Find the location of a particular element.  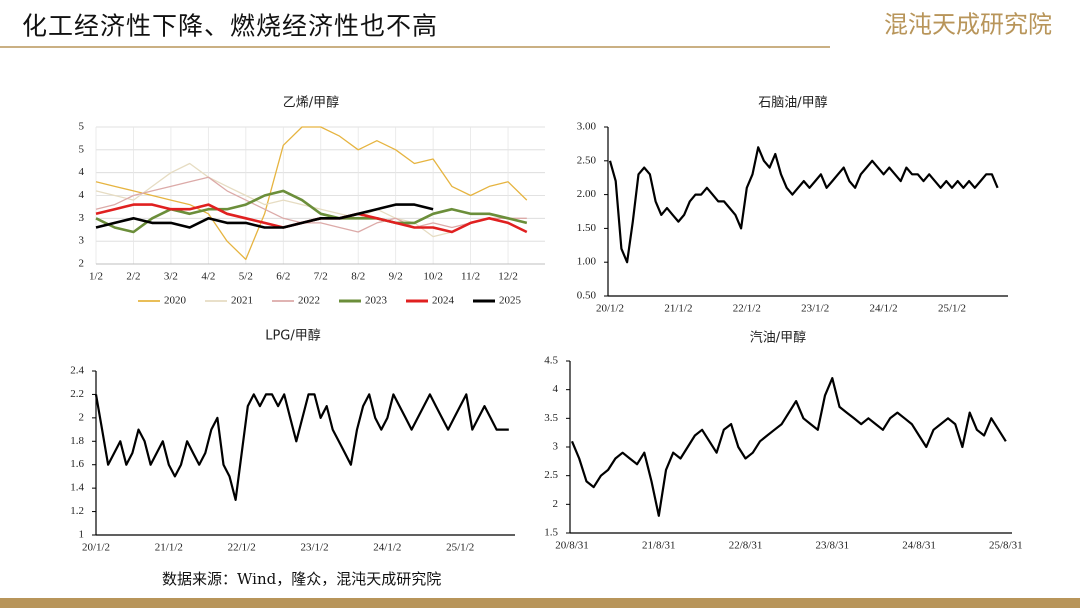

x-tick-label: 9/2 is located at coordinates (396, 277).